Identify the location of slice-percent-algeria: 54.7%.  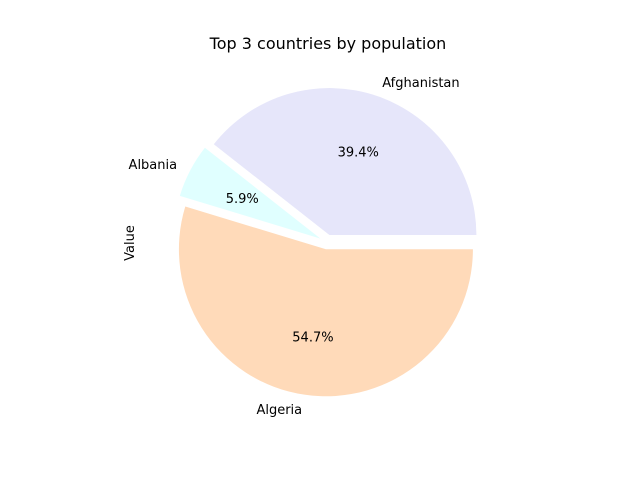
(312, 338).